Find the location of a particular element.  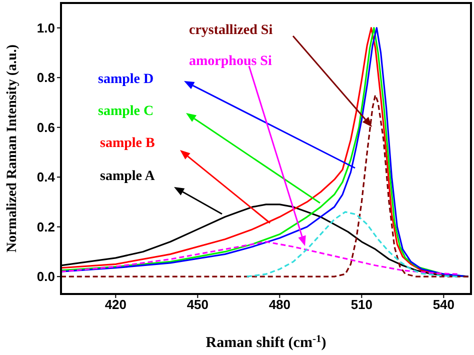

x-tick-label: 480 is located at coordinates (279, 304).